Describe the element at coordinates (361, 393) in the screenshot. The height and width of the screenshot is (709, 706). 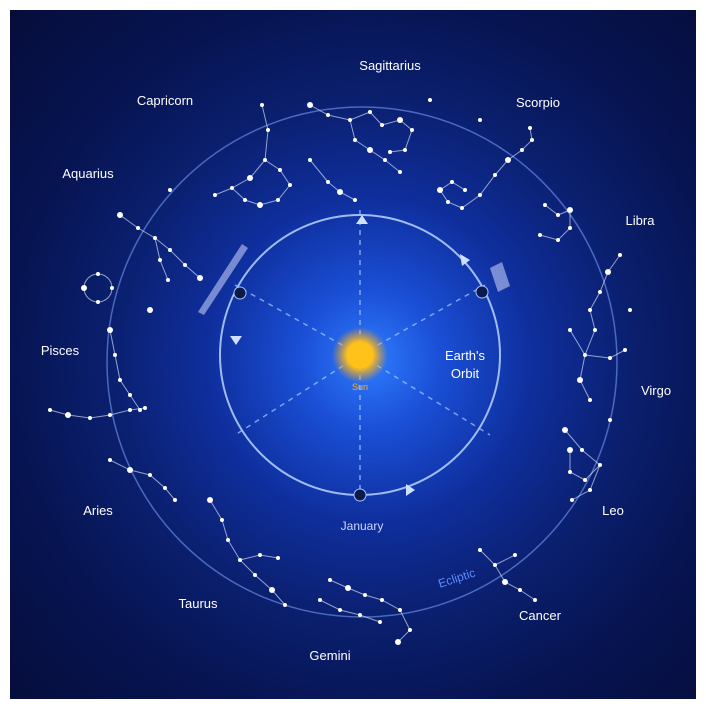
I see `earth-positions` at that location.